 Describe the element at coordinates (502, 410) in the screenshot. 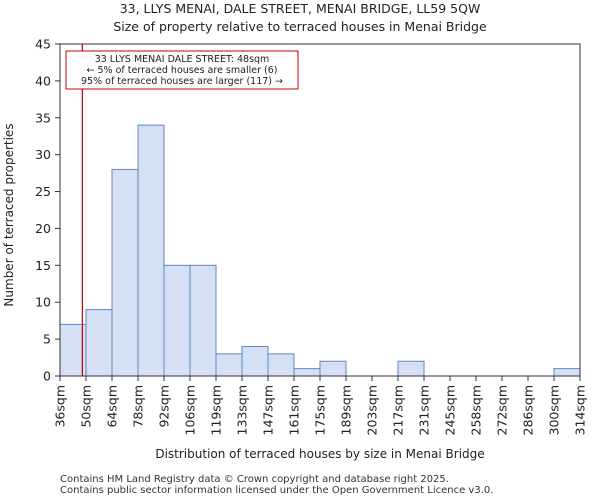

I see `x-tick-label-272sqm: 272sqm` at that location.